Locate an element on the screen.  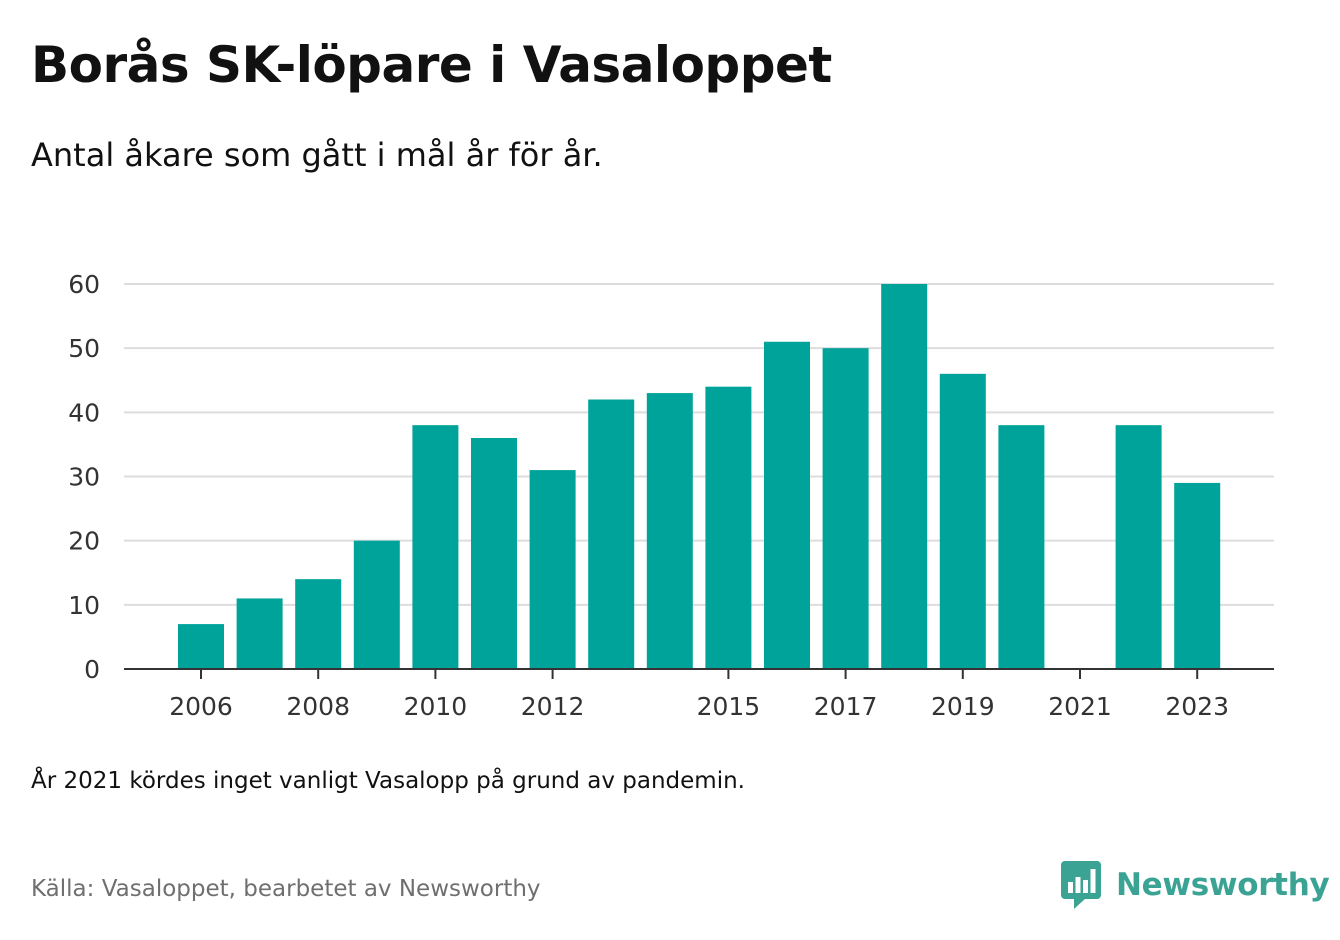
y-tick-label-20: 20 is located at coordinates (84, 541).